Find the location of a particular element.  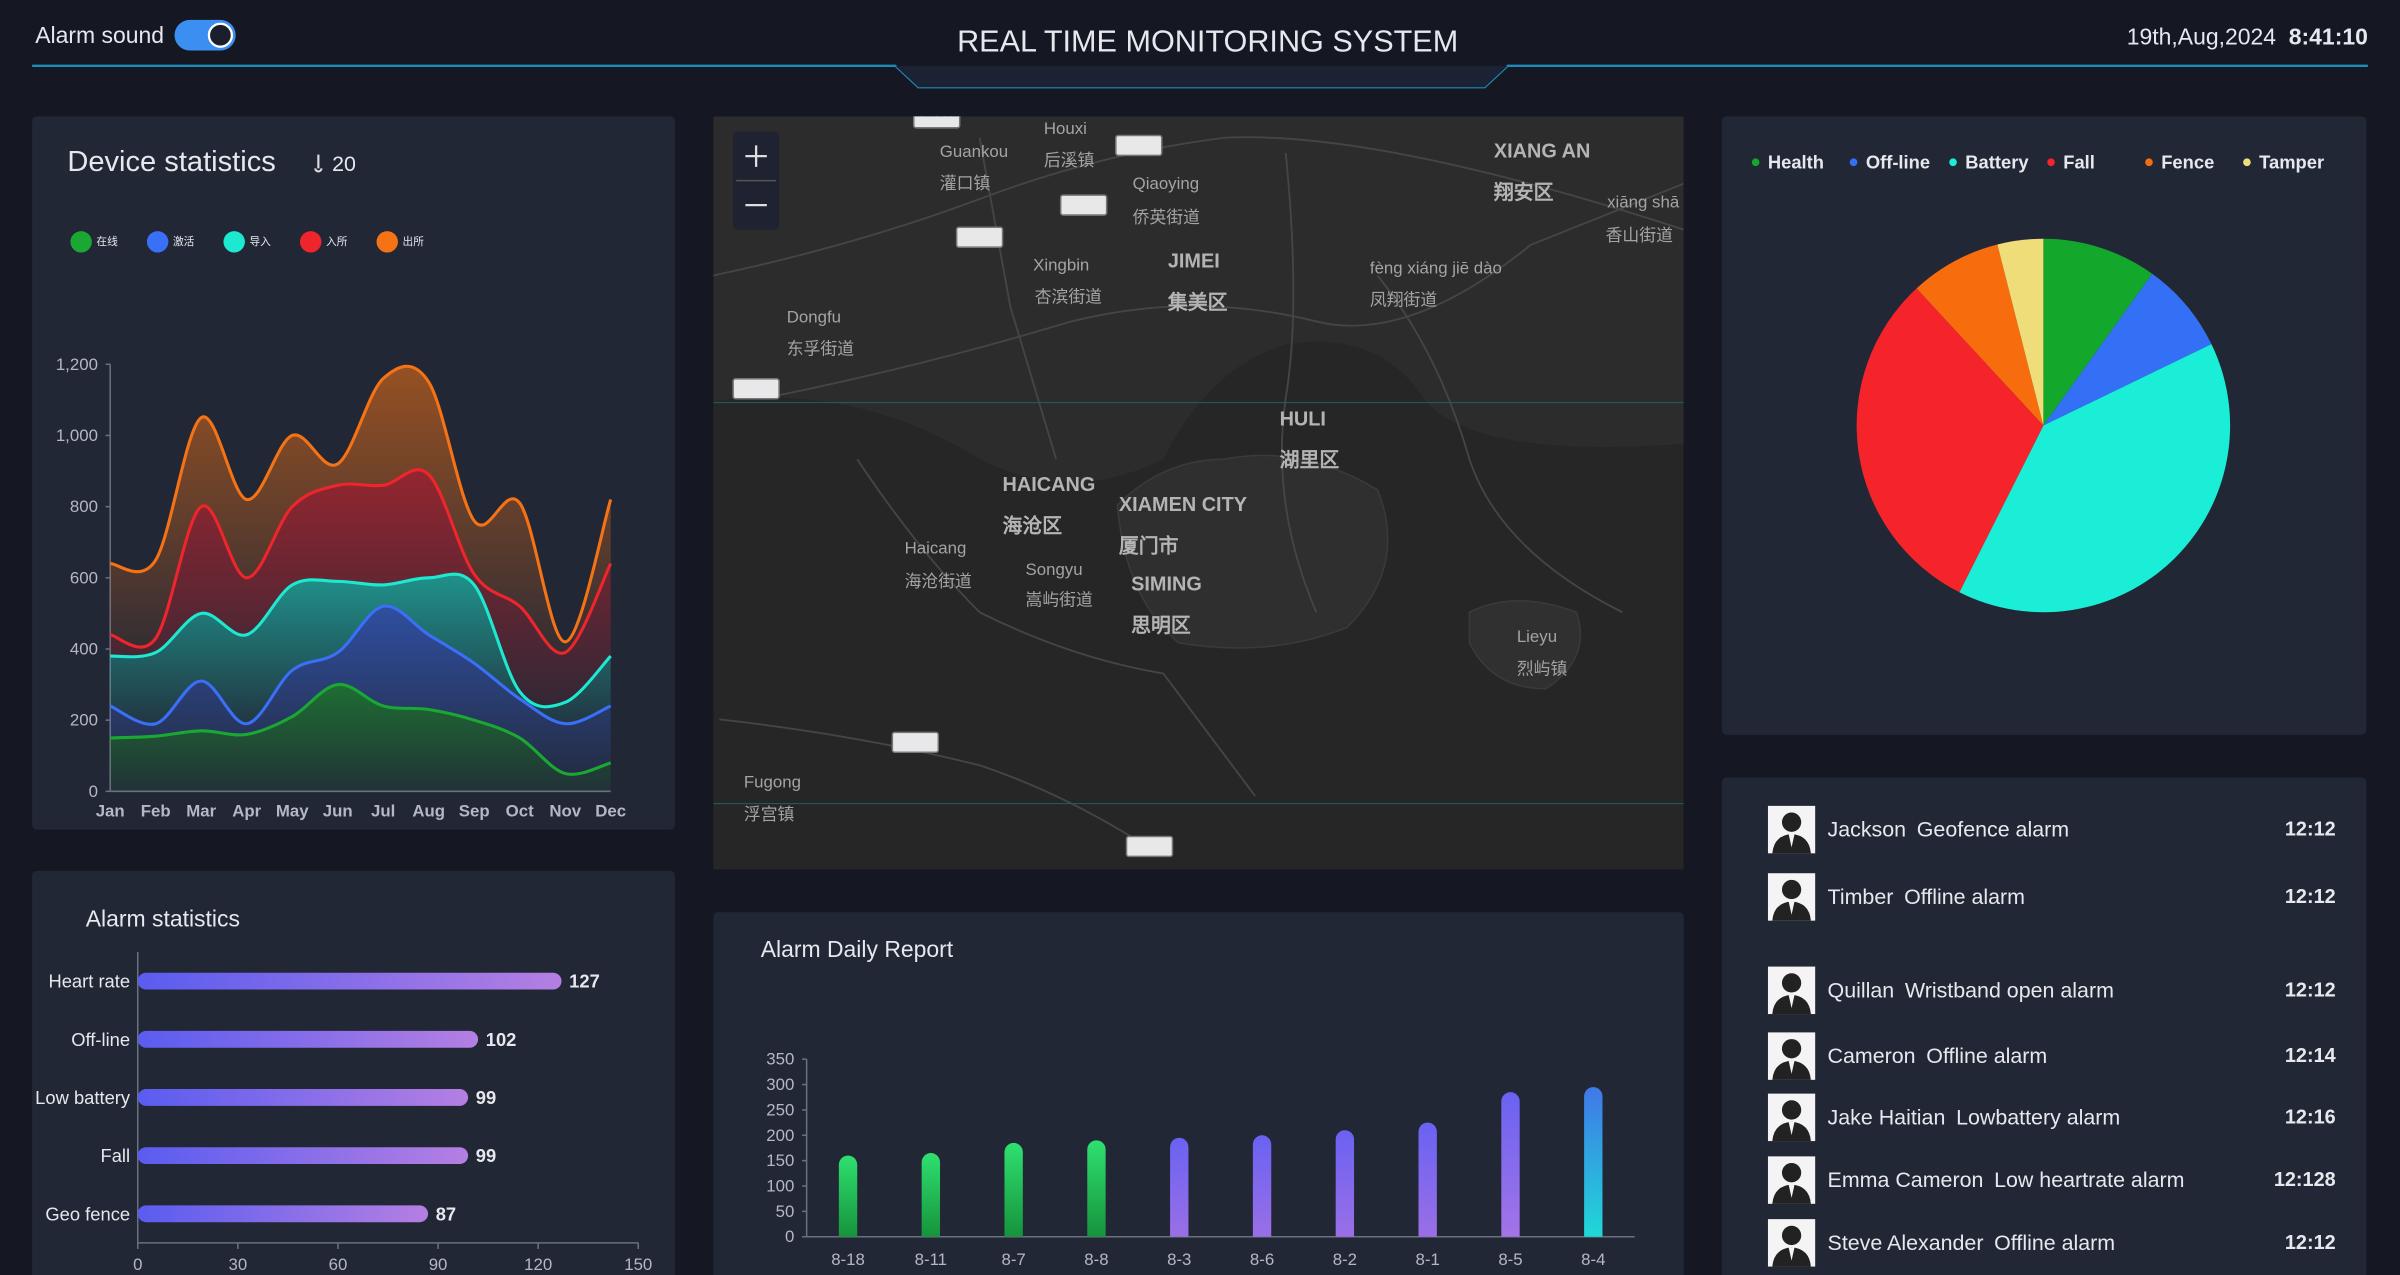

x-tick-label: Oct is located at coordinates (520, 811).